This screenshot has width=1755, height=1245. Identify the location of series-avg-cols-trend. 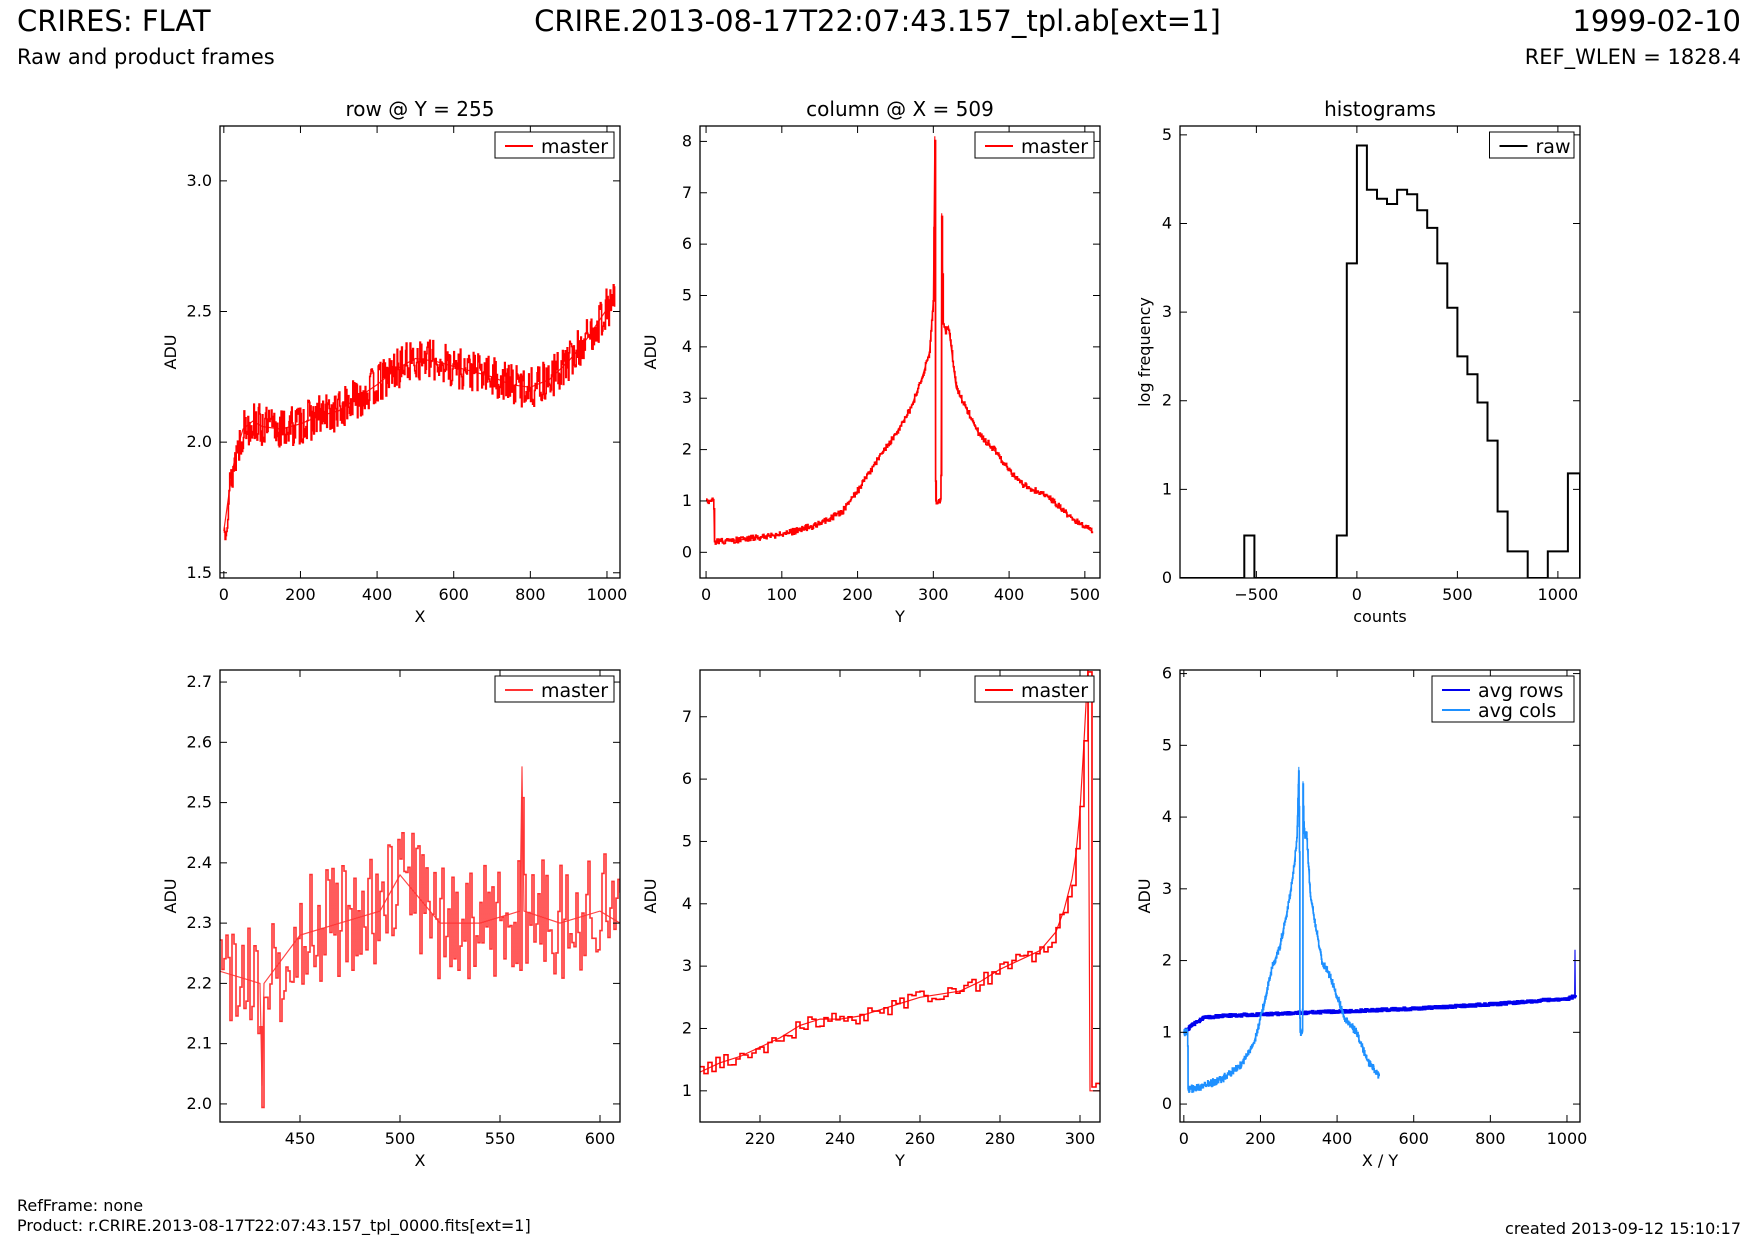
(1281, 928).